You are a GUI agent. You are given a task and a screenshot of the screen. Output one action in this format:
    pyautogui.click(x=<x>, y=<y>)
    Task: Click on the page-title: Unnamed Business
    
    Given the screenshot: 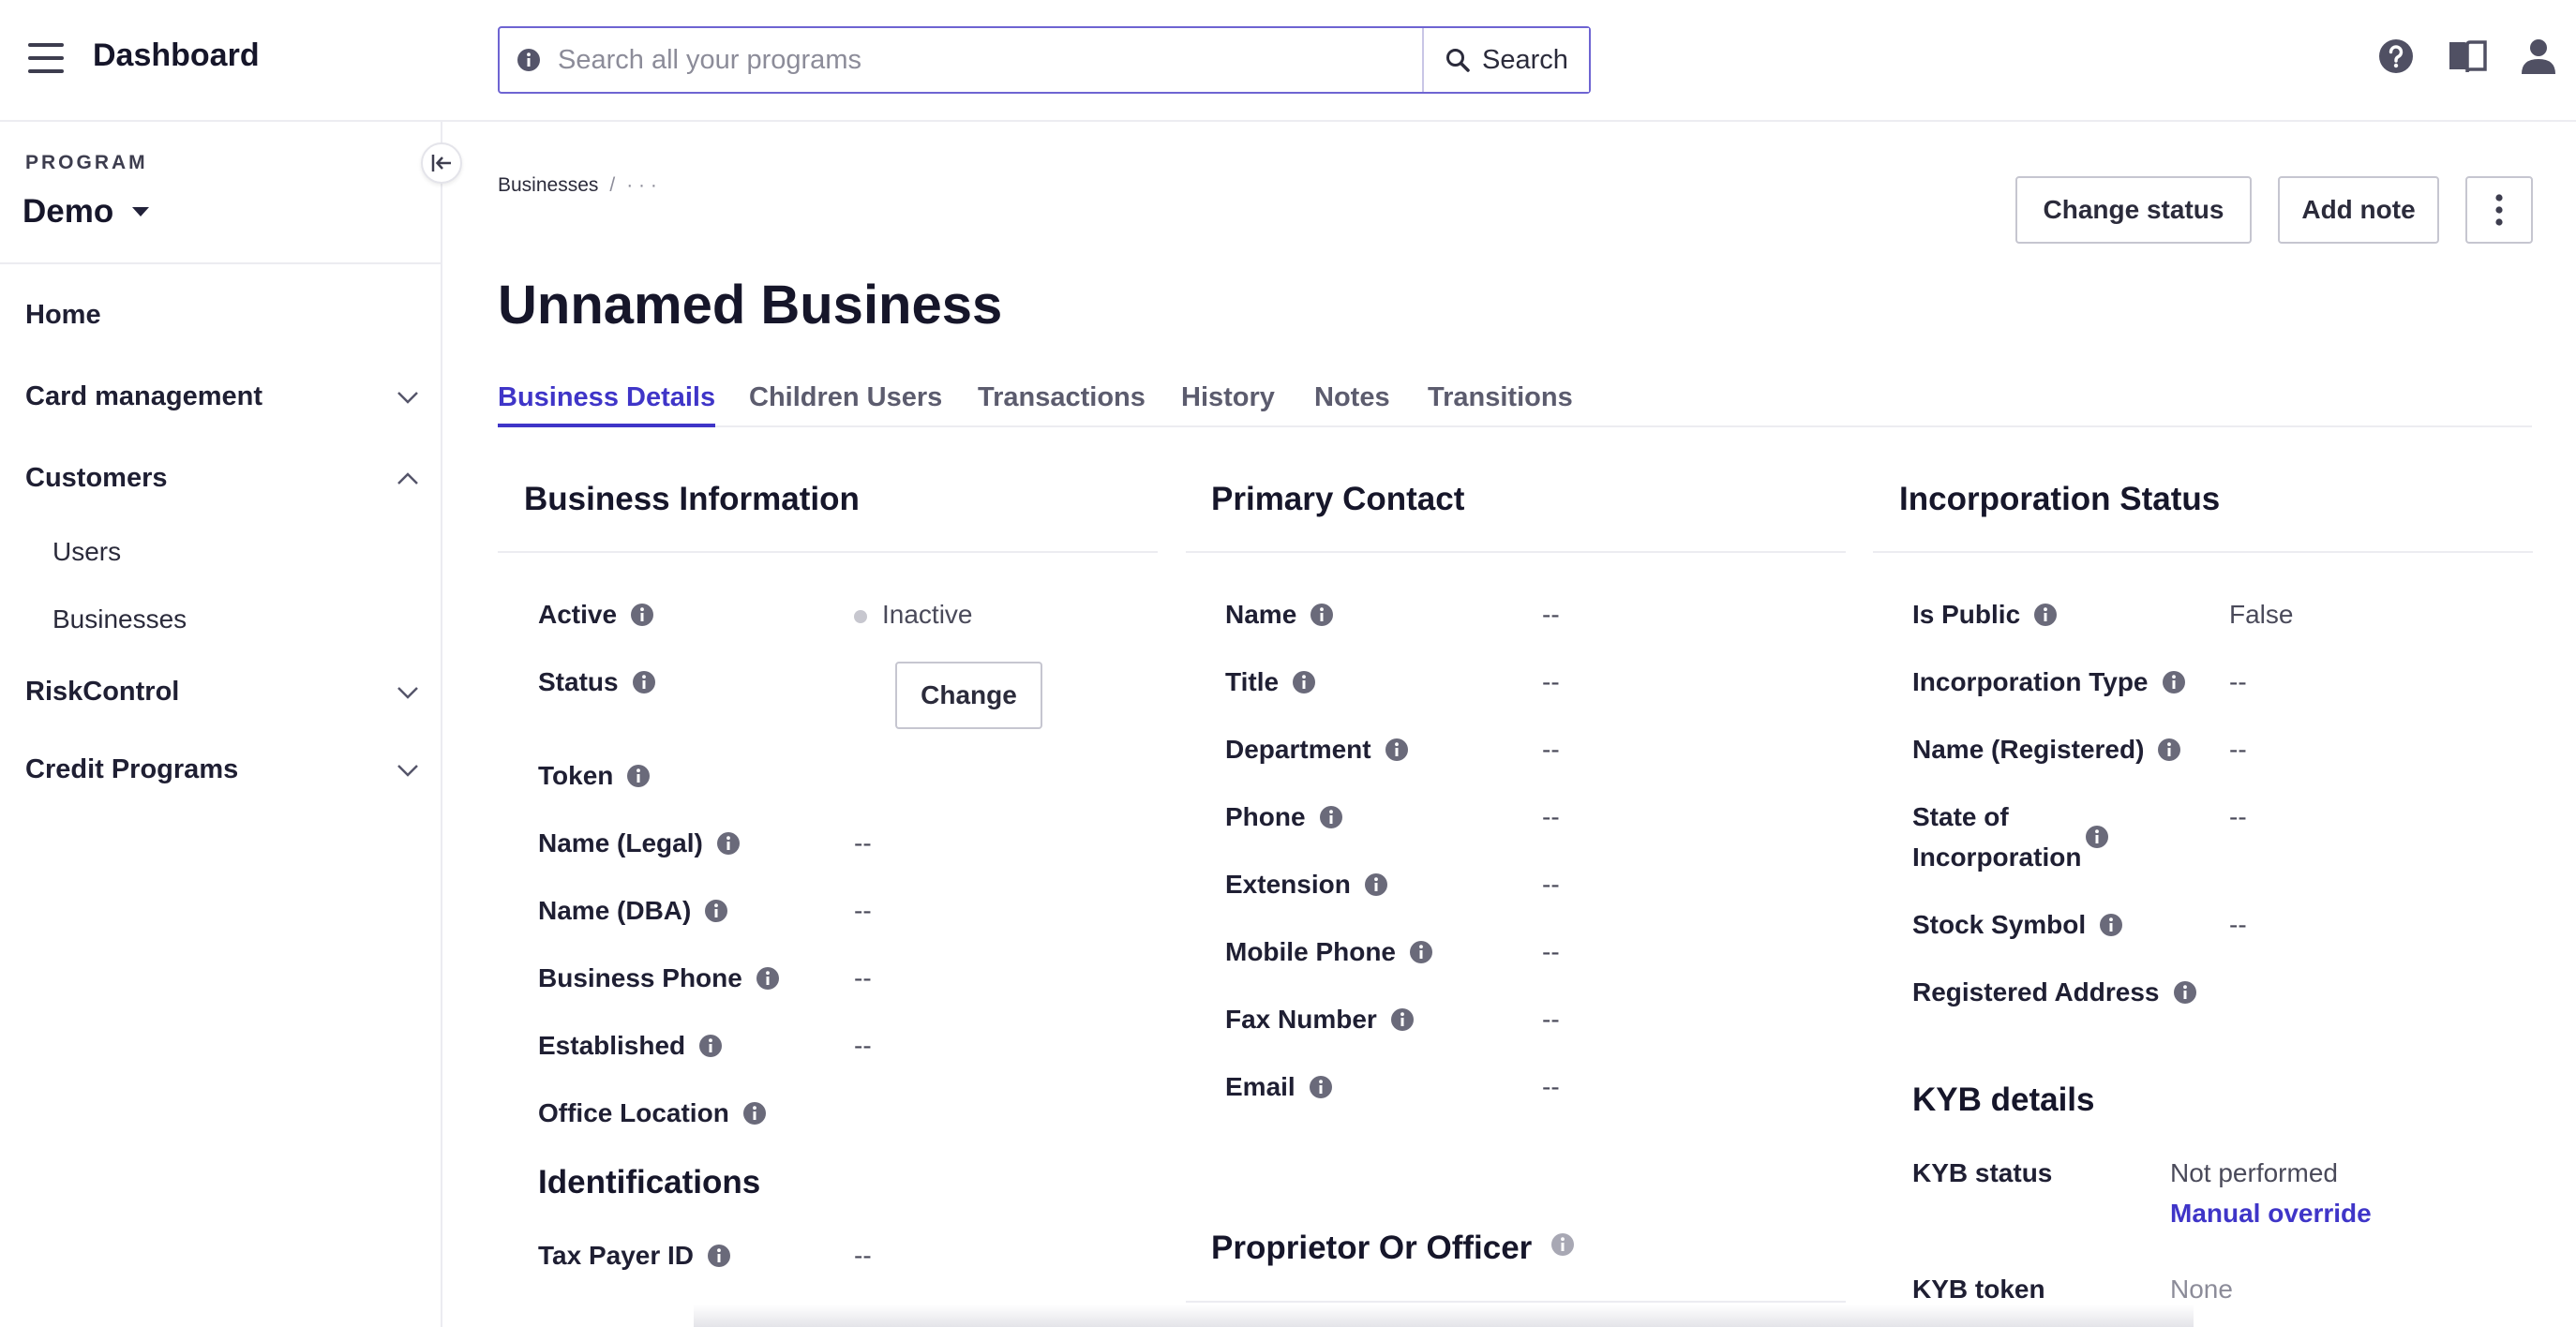 What is the action you would take?
    pyautogui.click(x=751, y=305)
    